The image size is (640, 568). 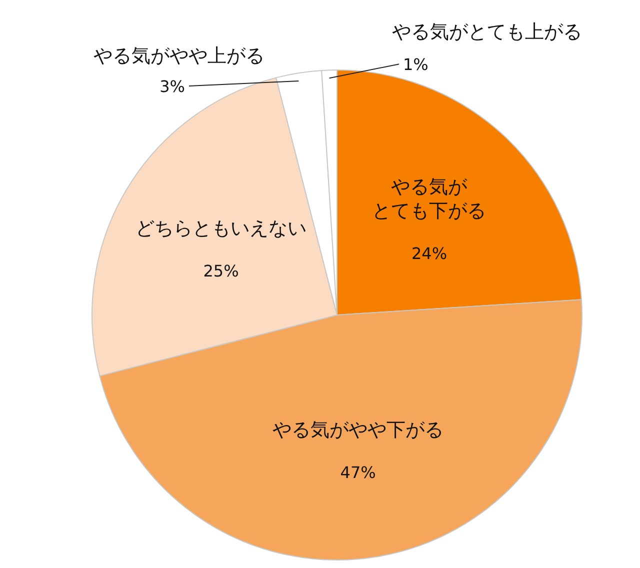 I want to click on data-label: 3%, so click(x=172, y=86).